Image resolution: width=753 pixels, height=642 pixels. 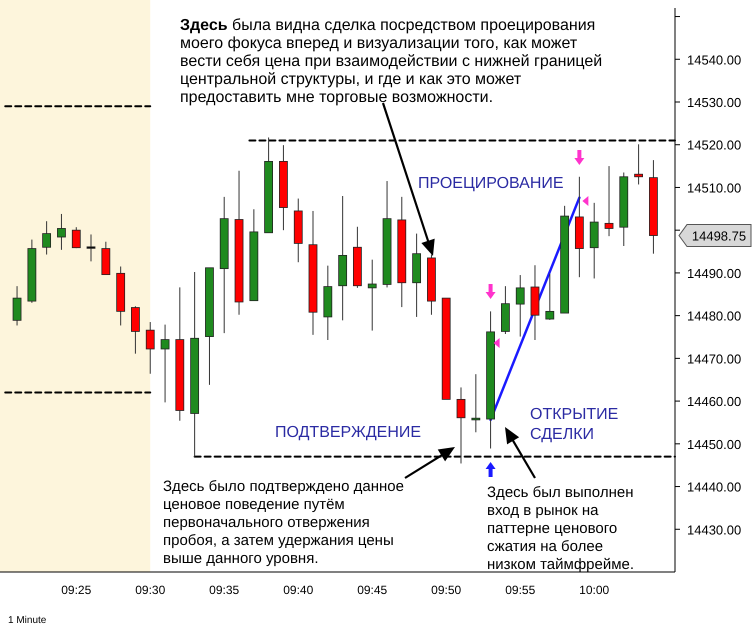 I want to click on y-tick-label: 14450.00, so click(x=714, y=444).